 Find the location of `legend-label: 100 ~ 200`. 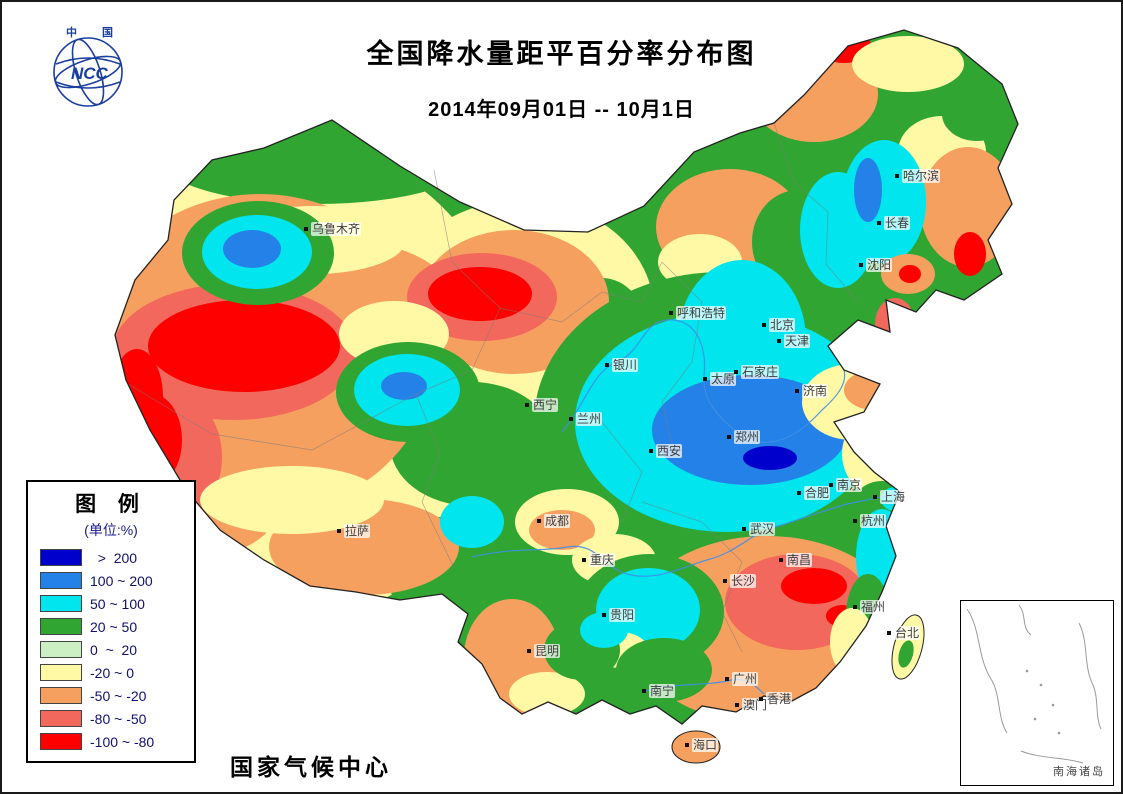

legend-label: 100 ~ 200 is located at coordinates (121, 580).